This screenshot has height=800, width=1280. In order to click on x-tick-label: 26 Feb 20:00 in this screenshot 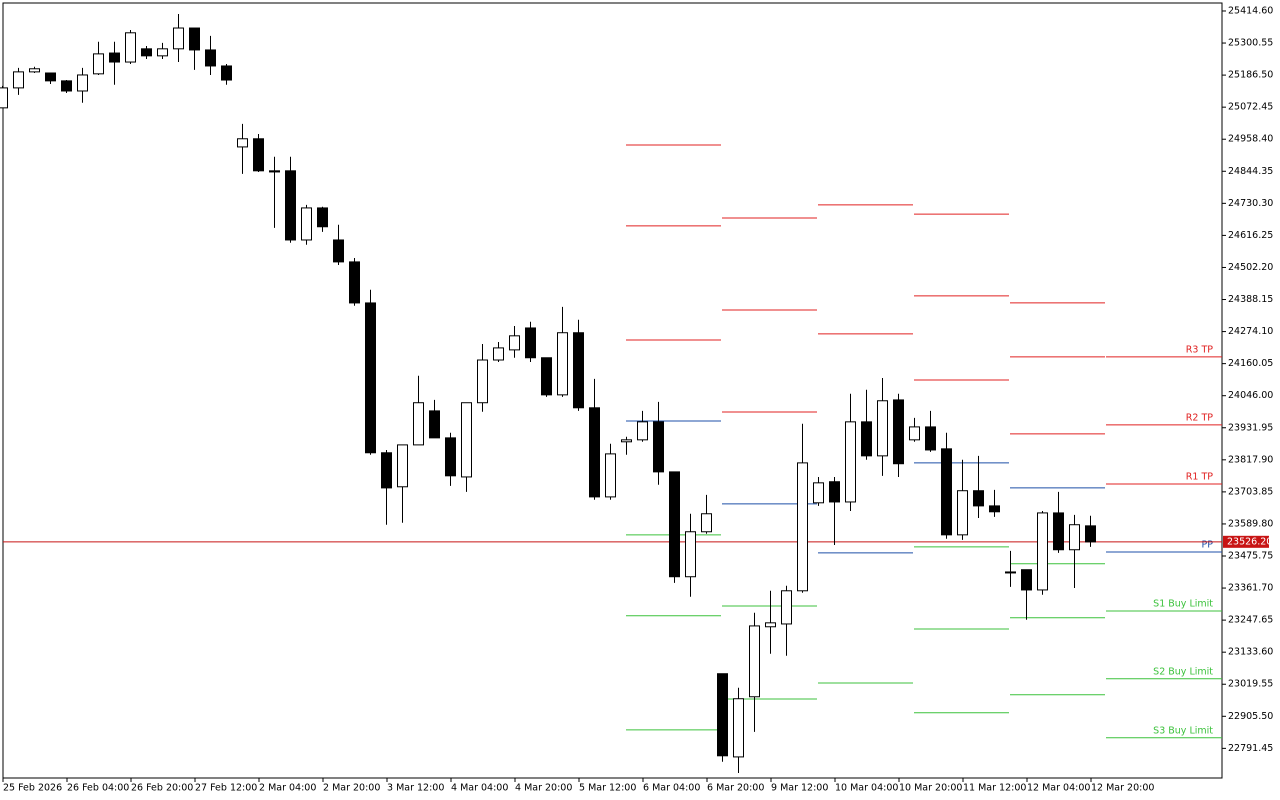, I will do `click(162, 788)`.